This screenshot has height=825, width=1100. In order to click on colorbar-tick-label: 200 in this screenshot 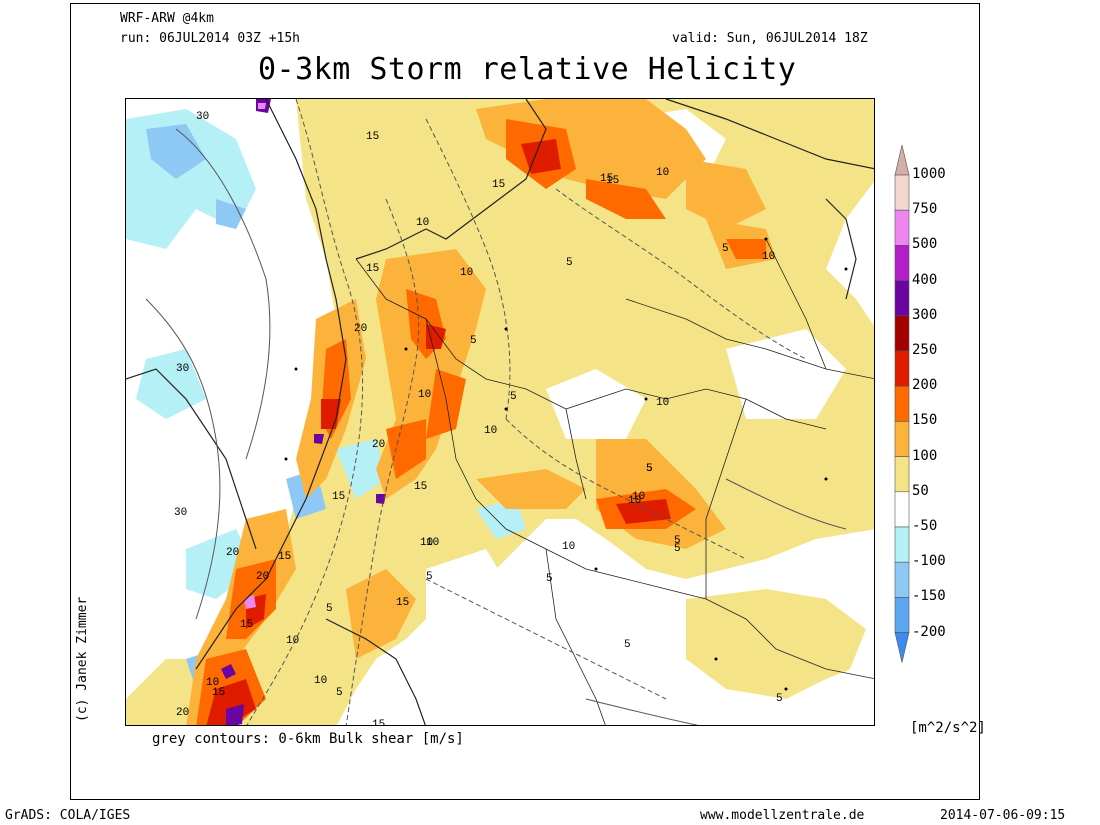, I will do `click(925, 385)`.